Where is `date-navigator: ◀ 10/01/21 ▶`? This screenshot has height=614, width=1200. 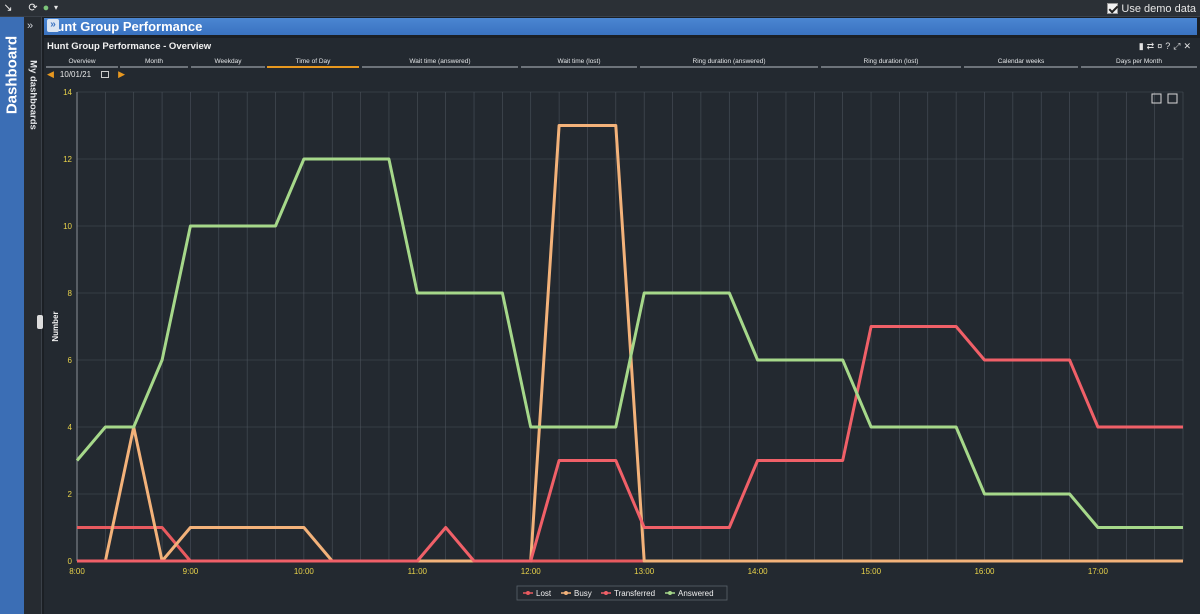 date-navigator: ◀ 10/01/21 ▶ is located at coordinates (86, 74).